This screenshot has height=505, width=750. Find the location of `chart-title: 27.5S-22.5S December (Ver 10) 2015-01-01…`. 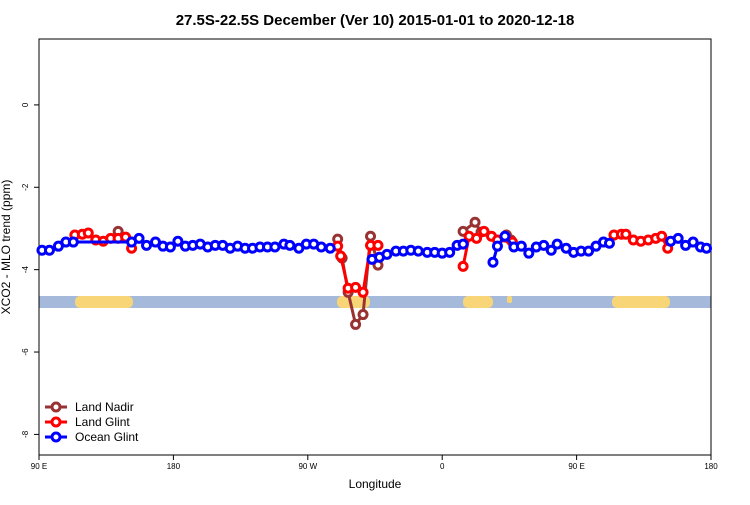

chart-title: 27.5S-22.5S December (Ver 10) 2015-01-01… is located at coordinates (375, 20).